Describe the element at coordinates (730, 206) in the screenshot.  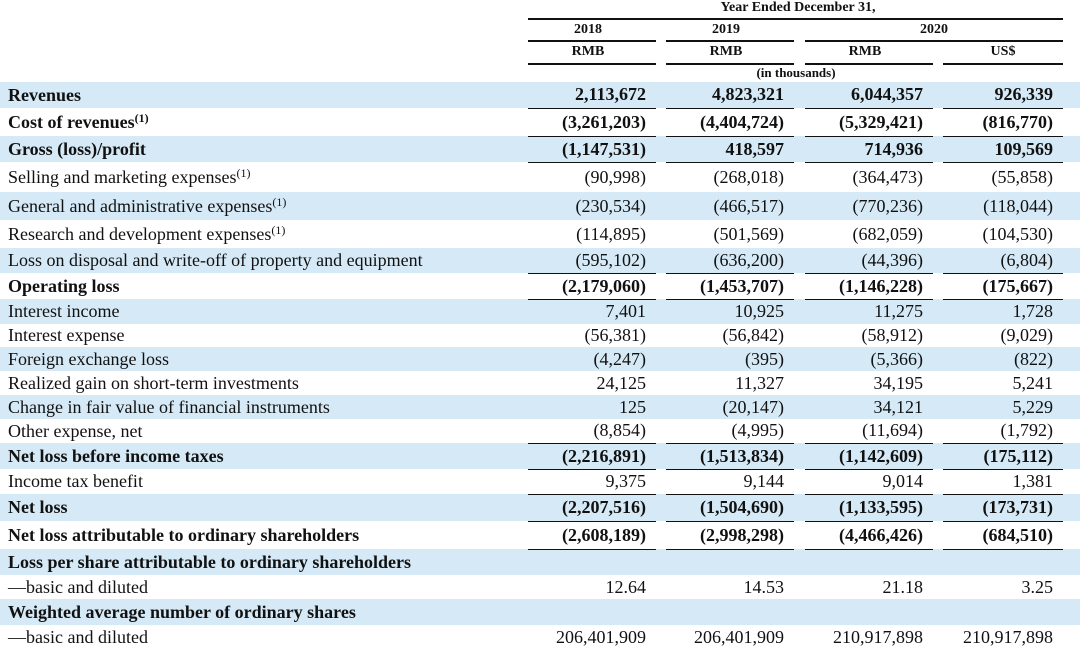
I see `value-cell: (466,517)` at that location.